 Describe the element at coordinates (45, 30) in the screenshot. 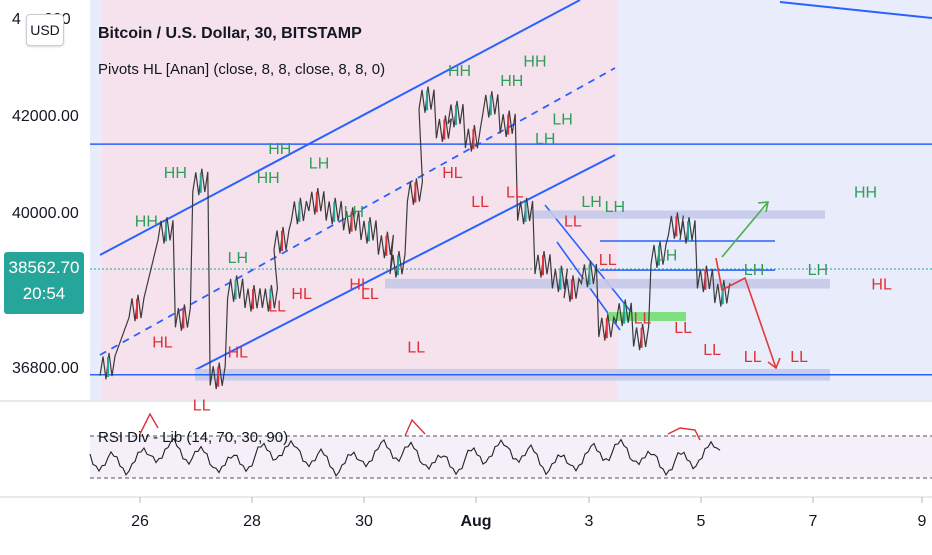

I see `currency-button: USD` at that location.